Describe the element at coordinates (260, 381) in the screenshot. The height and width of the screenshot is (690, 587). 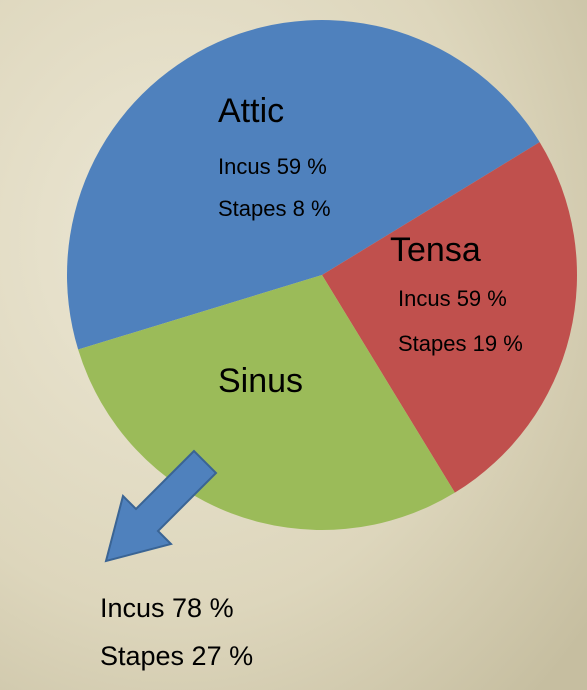
I see `slice-label: Sinus` at that location.